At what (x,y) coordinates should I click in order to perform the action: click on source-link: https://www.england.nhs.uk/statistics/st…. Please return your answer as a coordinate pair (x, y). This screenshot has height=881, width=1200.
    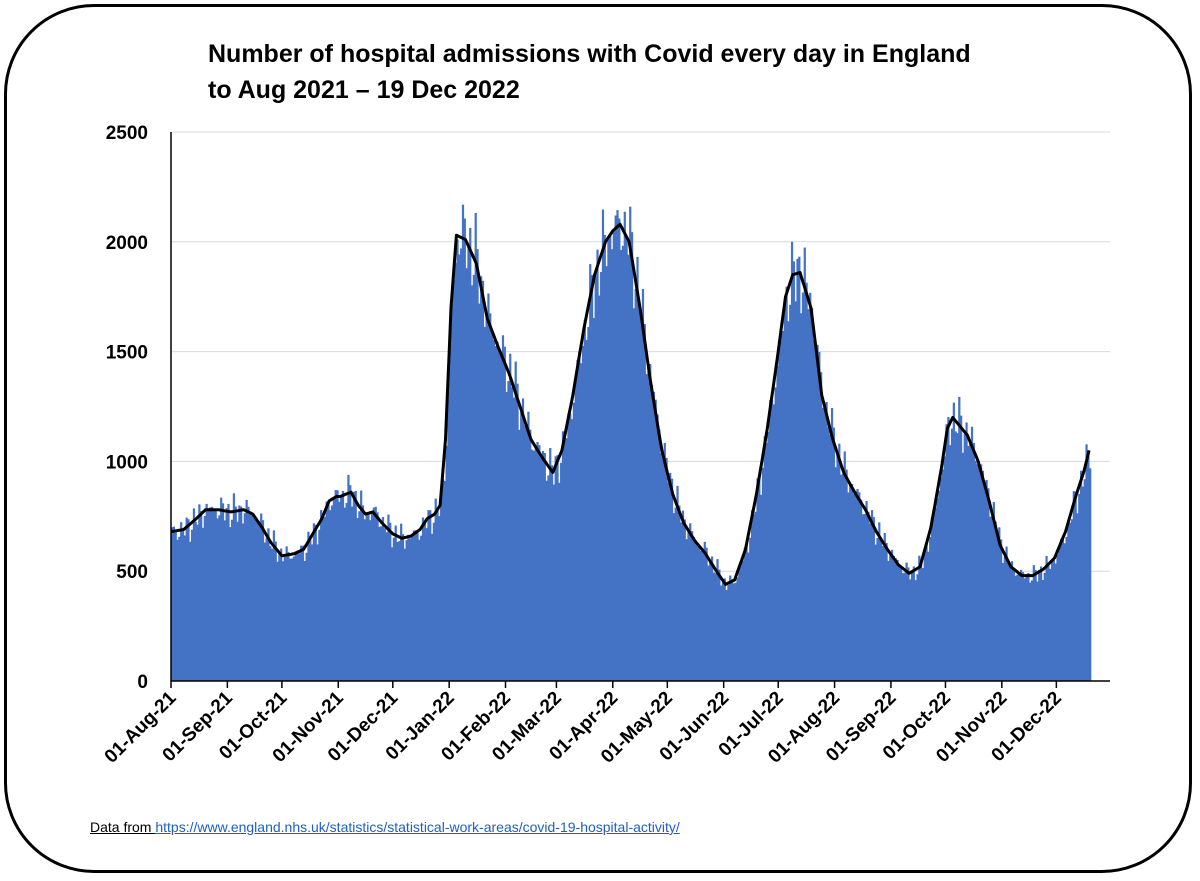
    Looking at the image, I should click on (417, 827).